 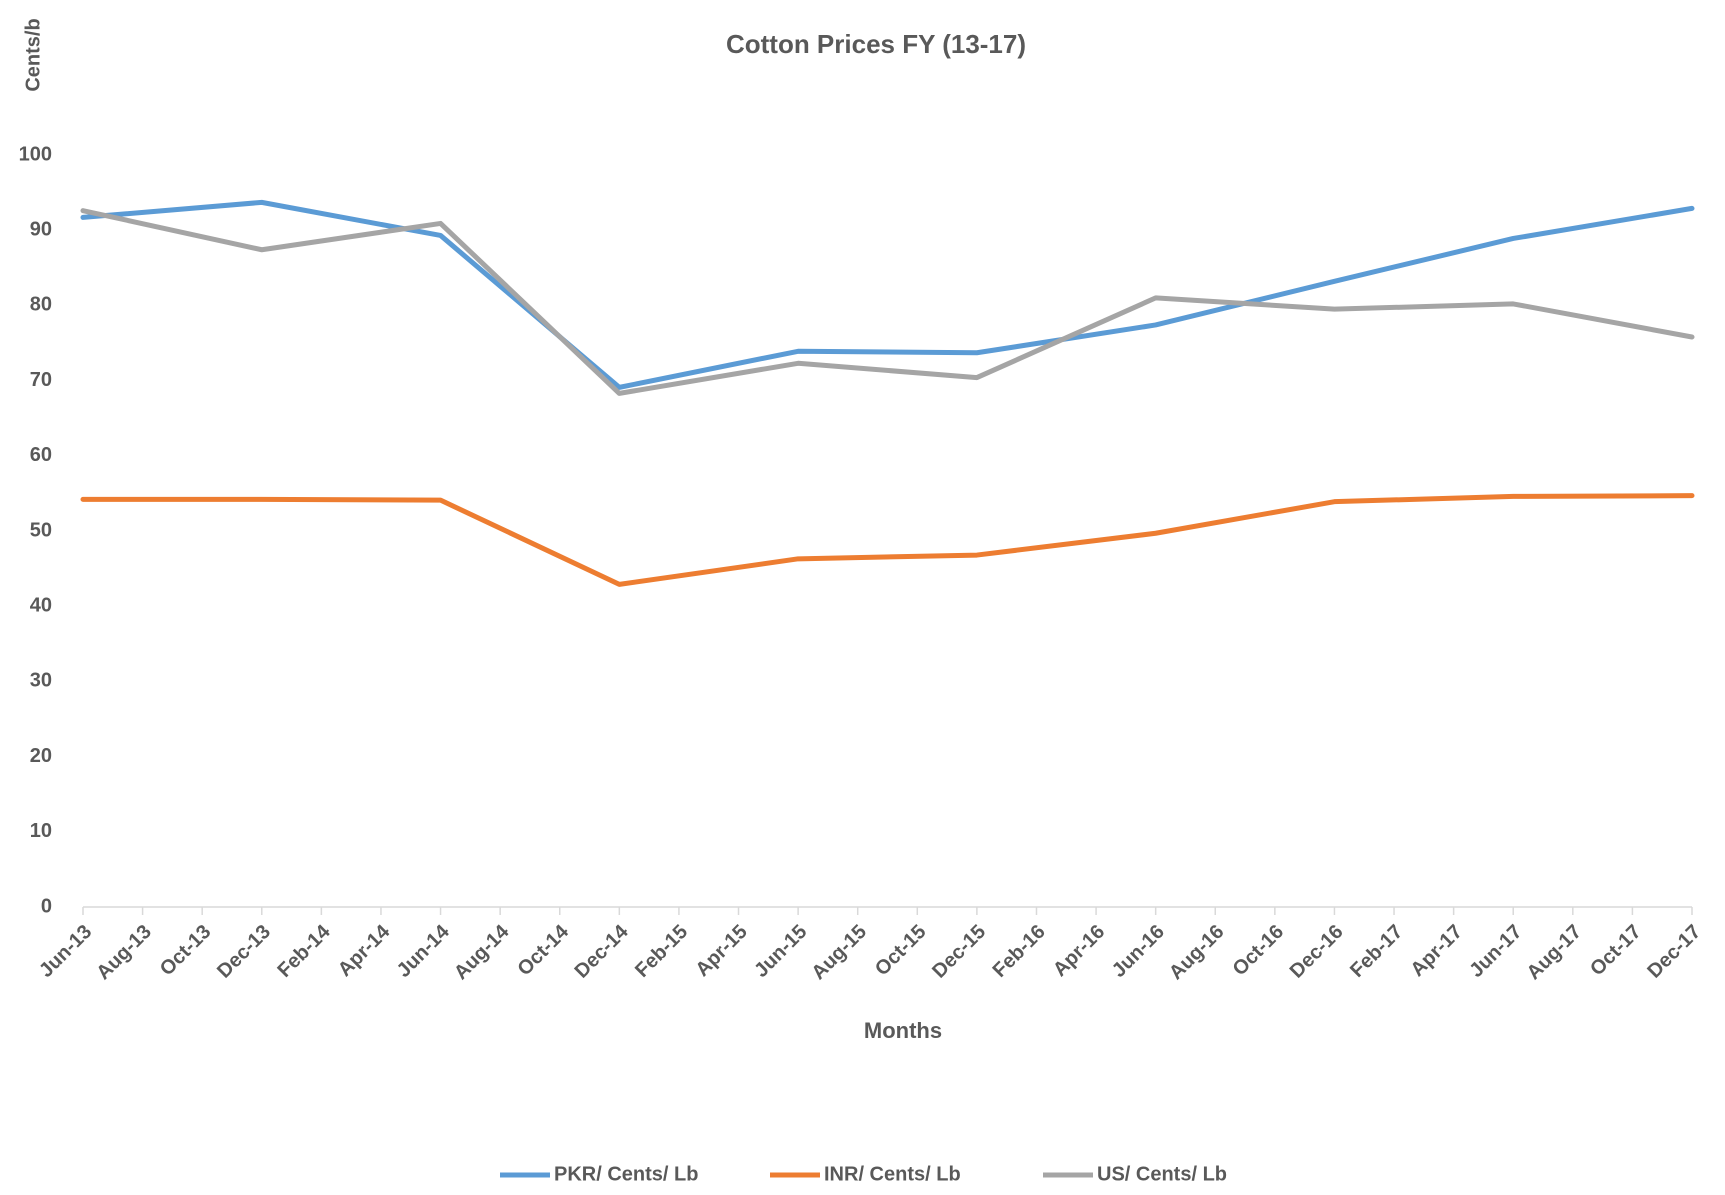 What do you see at coordinates (1138, 951) in the screenshot?
I see `x-tick-label: Jun-16` at bounding box center [1138, 951].